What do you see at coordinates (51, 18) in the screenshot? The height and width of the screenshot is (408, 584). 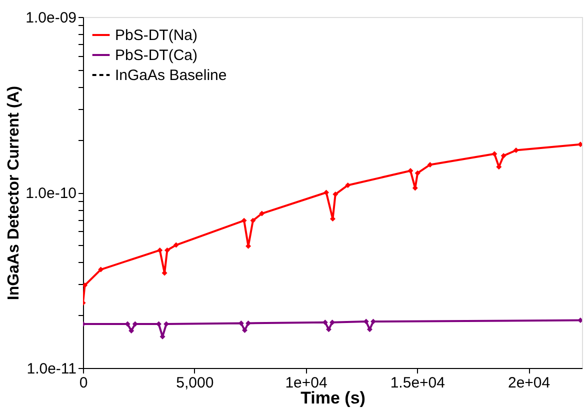 I see `y-tick-label: 1.0e-09` at bounding box center [51, 18].